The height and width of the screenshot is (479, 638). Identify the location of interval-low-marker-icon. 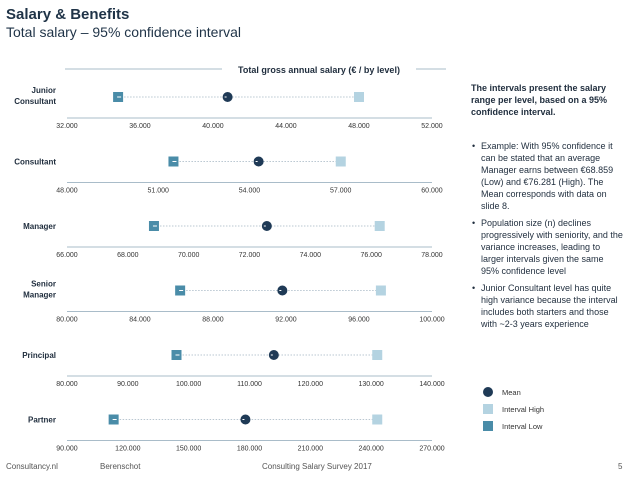
(488, 426).